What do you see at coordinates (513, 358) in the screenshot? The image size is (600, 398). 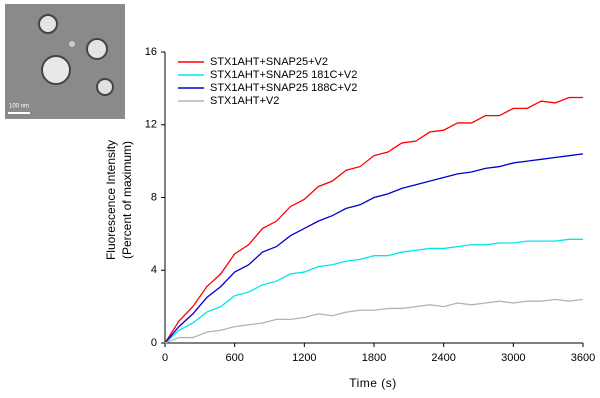 I see `x-tick-label: 3000` at bounding box center [513, 358].